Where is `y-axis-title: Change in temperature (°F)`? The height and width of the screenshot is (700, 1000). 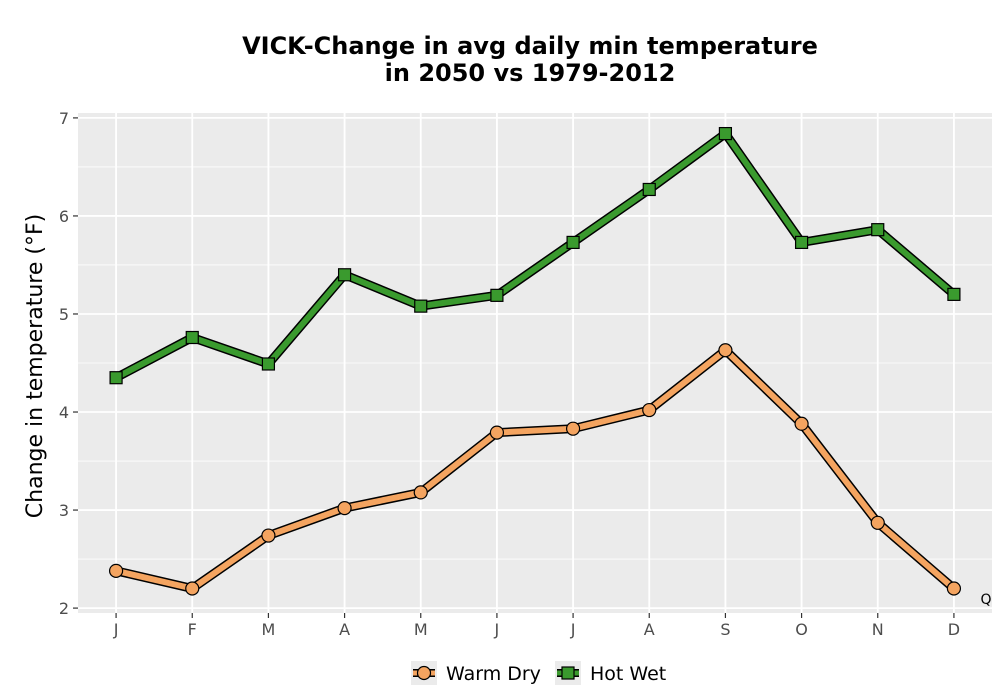 y-axis-title: Change in temperature (°F) is located at coordinates (35, 366).